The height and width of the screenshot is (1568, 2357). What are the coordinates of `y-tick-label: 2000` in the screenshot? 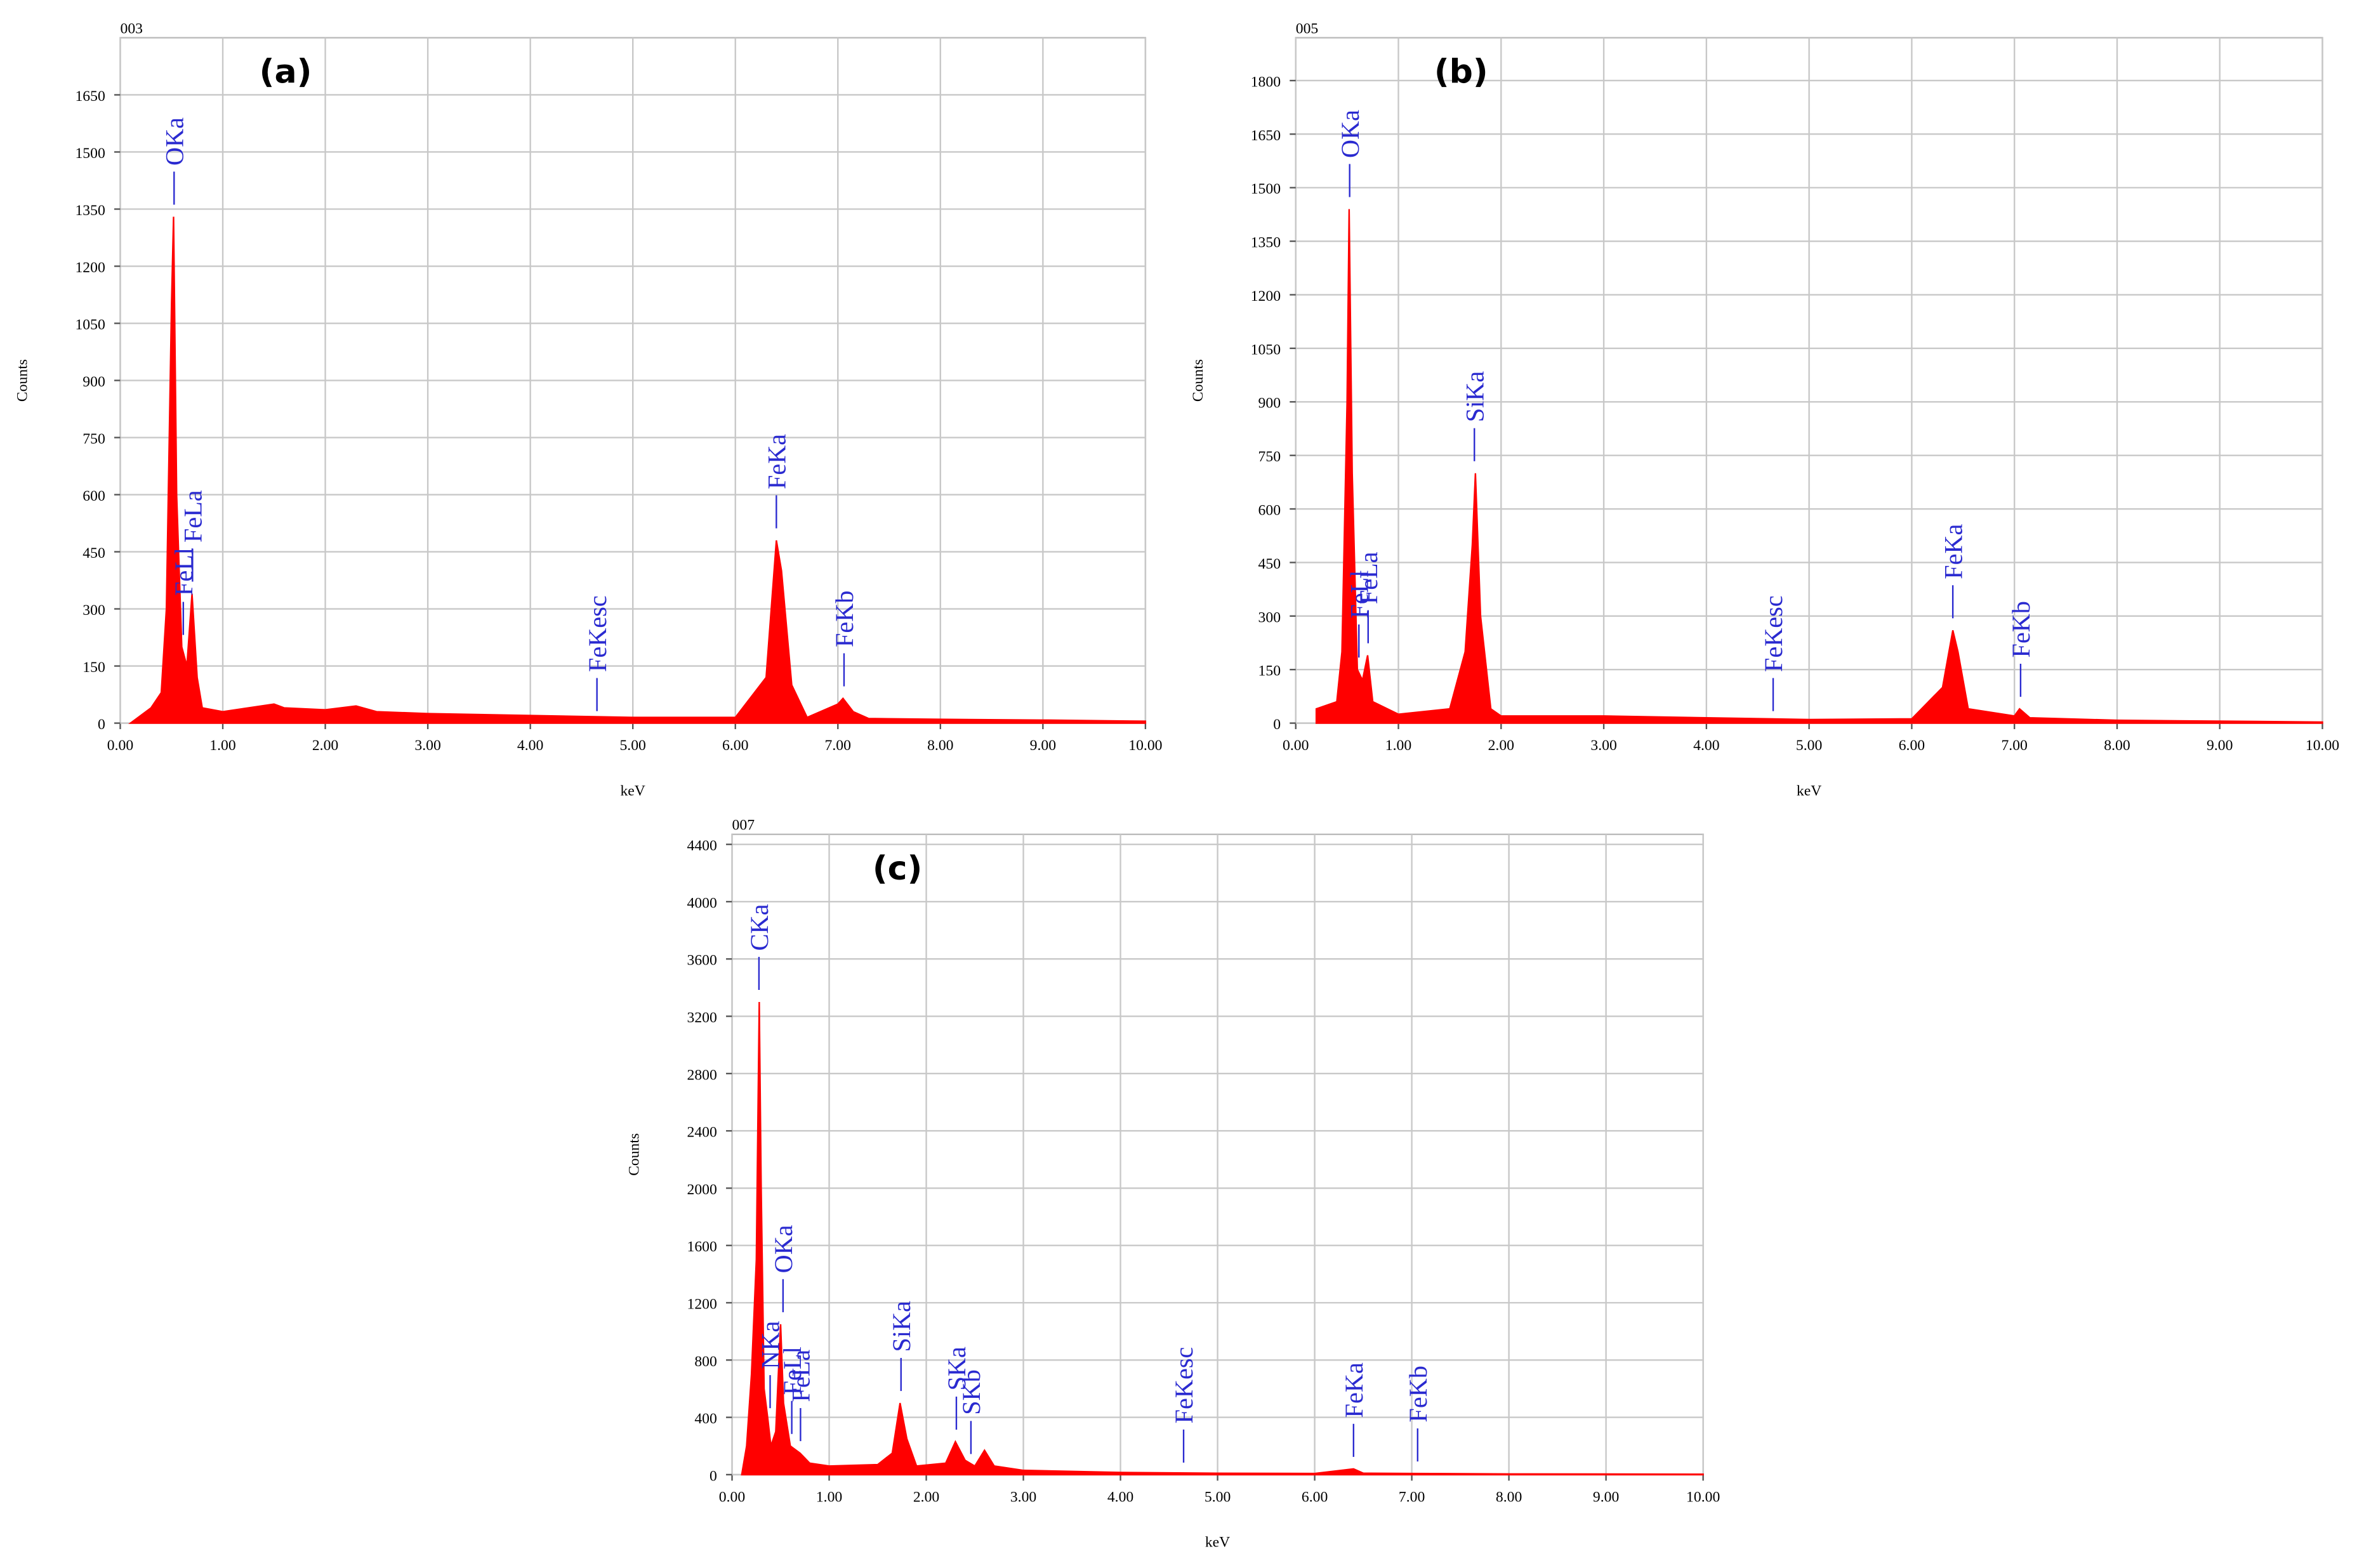 It's located at (701, 1190).